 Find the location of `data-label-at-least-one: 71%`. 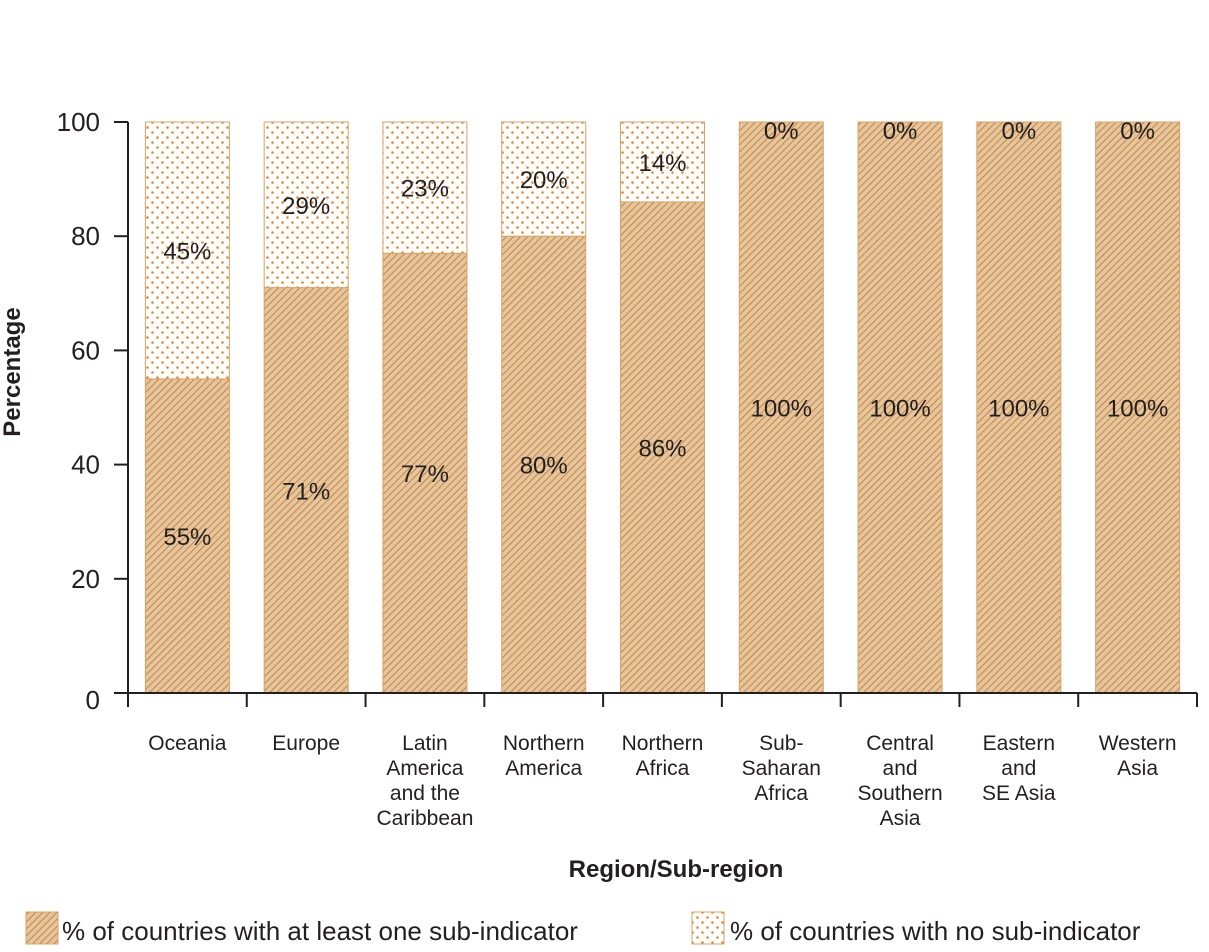

data-label-at-least-one: 71% is located at coordinates (306, 491).